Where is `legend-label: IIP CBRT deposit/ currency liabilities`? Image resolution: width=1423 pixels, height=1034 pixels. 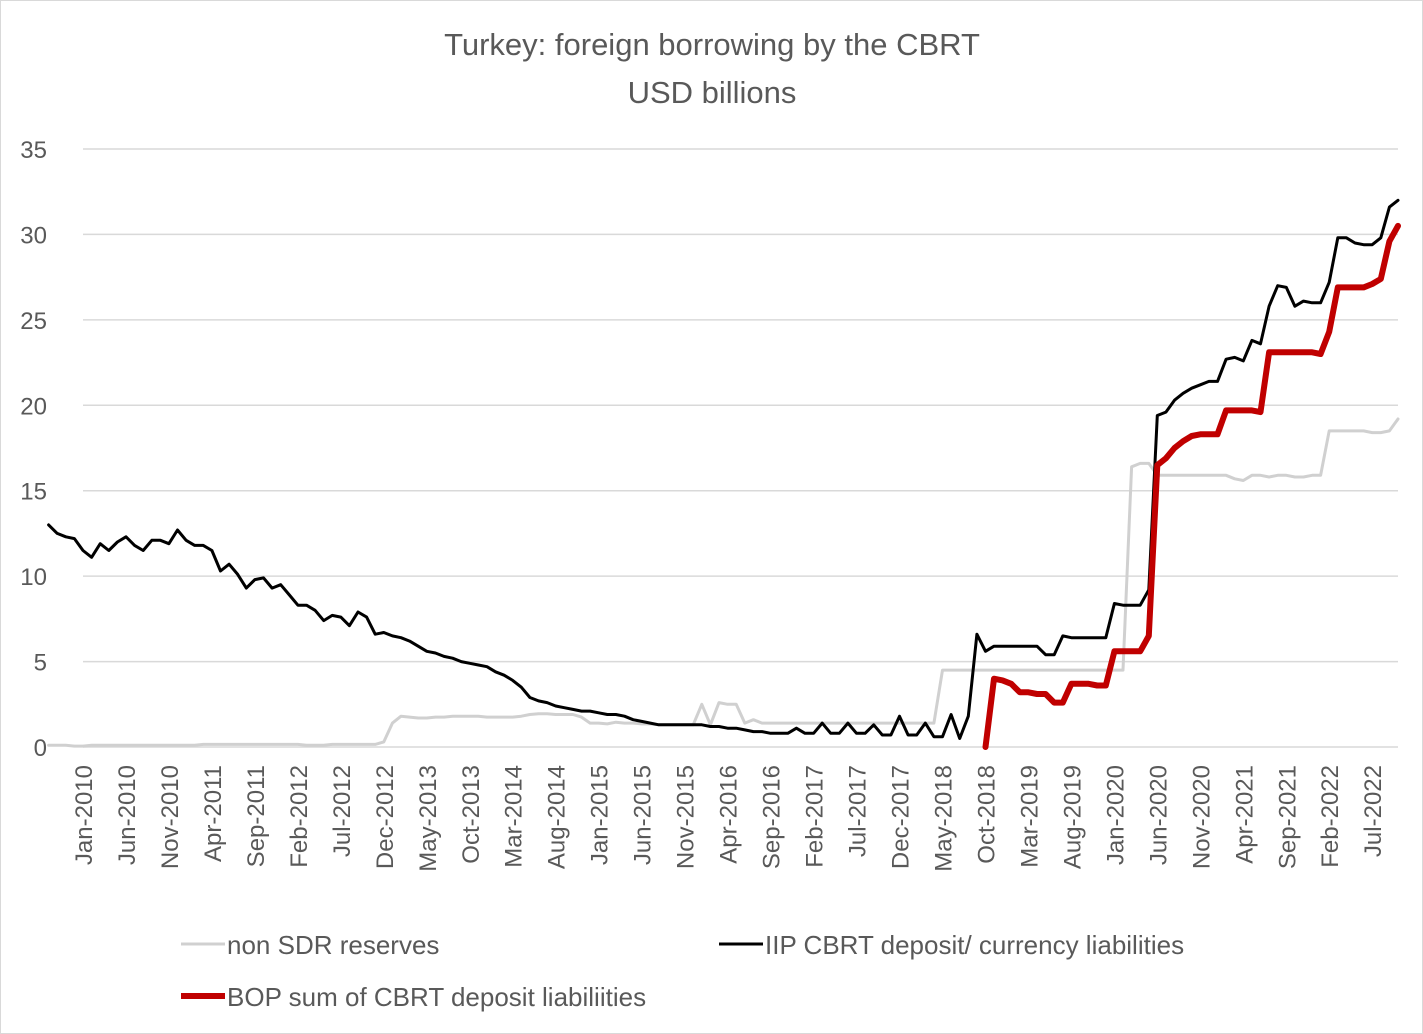
legend-label: IIP CBRT deposit/ currency liabilities is located at coordinates (974, 945).